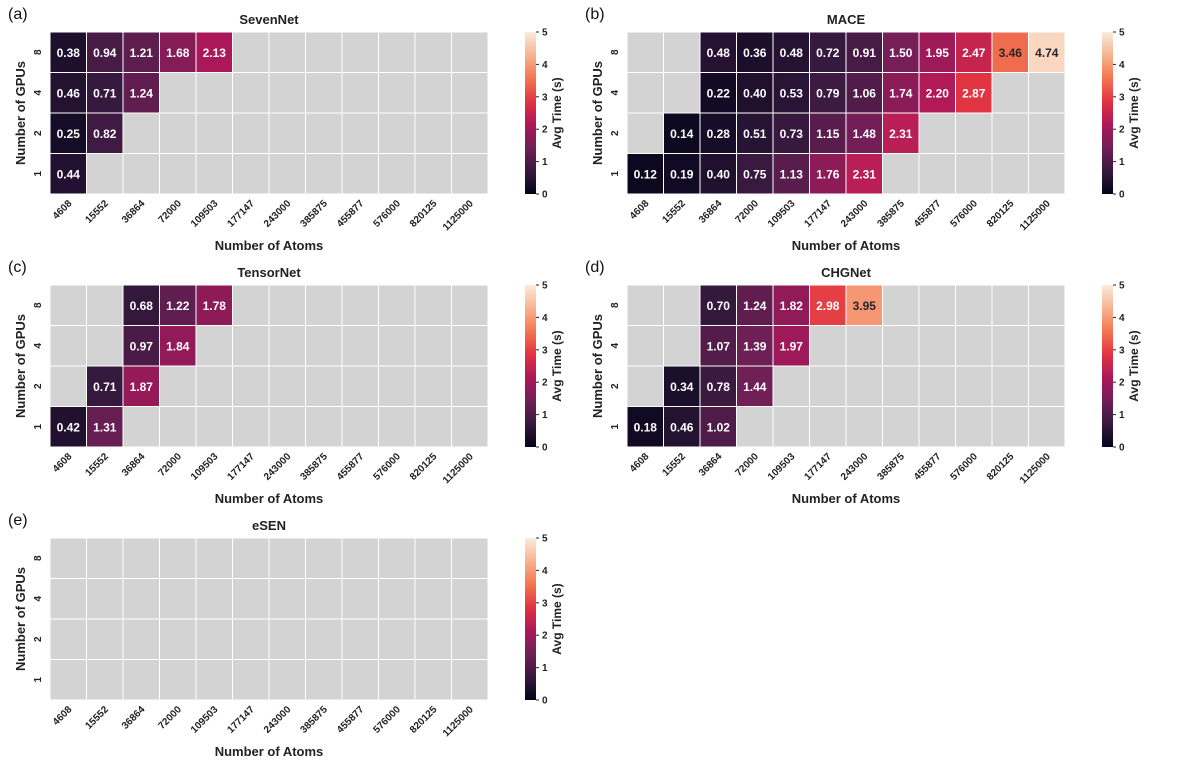  I want to click on x-tick-label: 820125, so click(424, 720).